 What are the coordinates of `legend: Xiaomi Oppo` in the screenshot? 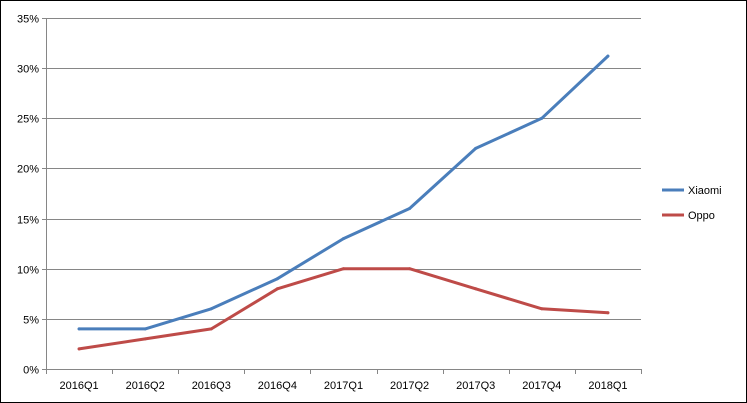 It's located at (692, 203).